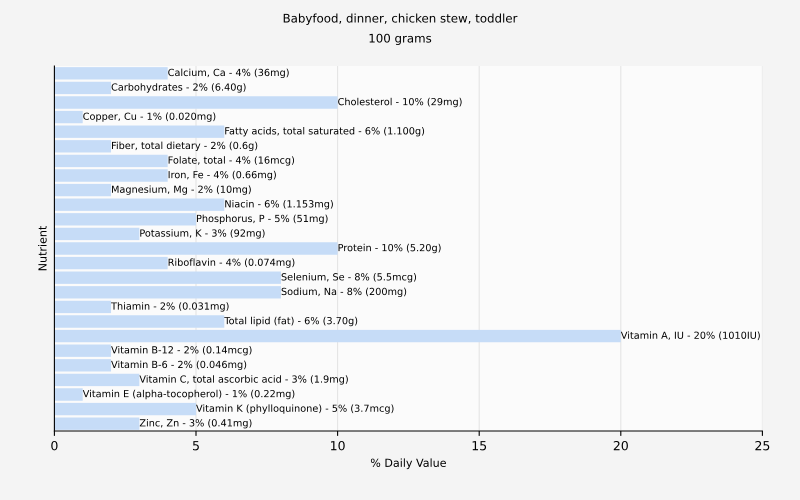  I want to click on y-tick-label: Iron, Fe - 4% (0.66mg), so click(222, 175).